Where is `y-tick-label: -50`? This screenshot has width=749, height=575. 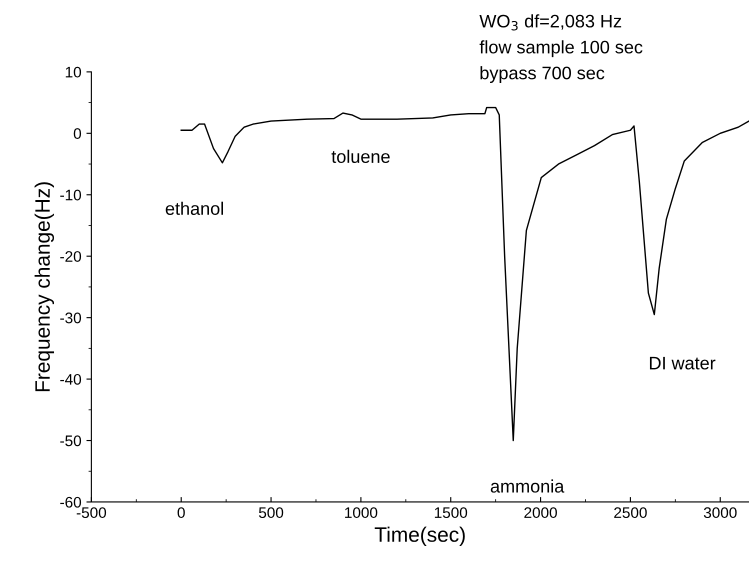 y-tick-label: -50 is located at coordinates (71, 440).